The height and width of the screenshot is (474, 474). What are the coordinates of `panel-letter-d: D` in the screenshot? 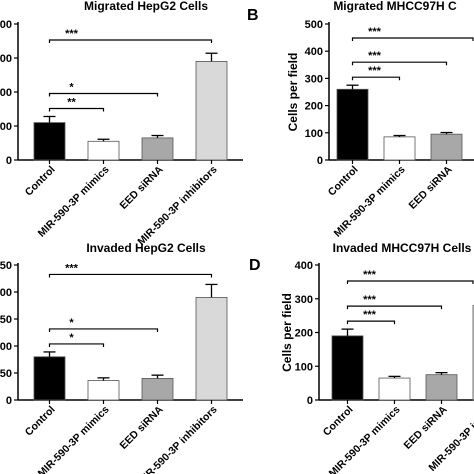 It's located at (255, 265).